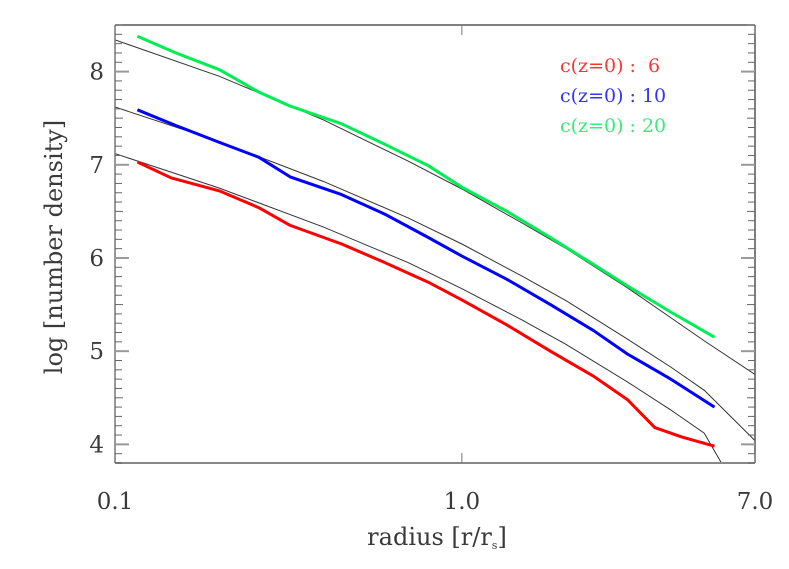 The width and height of the screenshot is (789, 569). What do you see at coordinates (755, 502) in the screenshot?
I see `x-tick-label: 7.0` at bounding box center [755, 502].